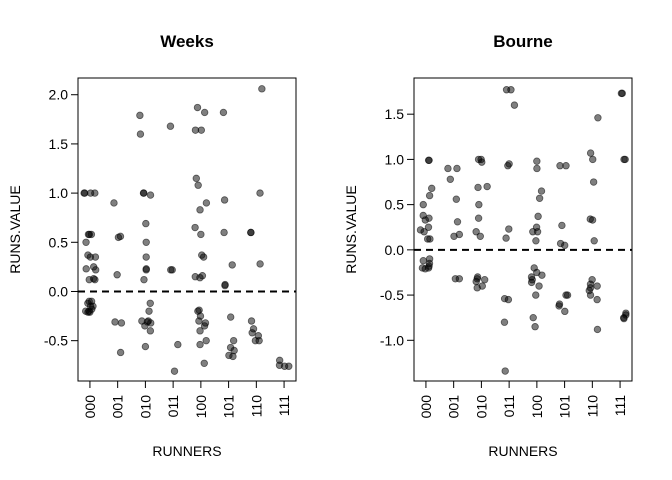 The height and width of the screenshot is (480, 672). I want to click on y-tick-label: 2.0, so click(59, 95).